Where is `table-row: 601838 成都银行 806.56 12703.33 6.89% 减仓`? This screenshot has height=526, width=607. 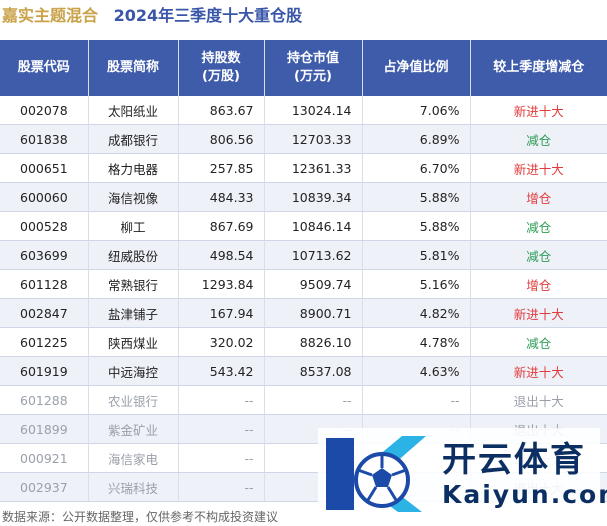 table-row: 601838 成都银行 806.56 12703.33 6.89% 减仓 is located at coordinates (303, 139).